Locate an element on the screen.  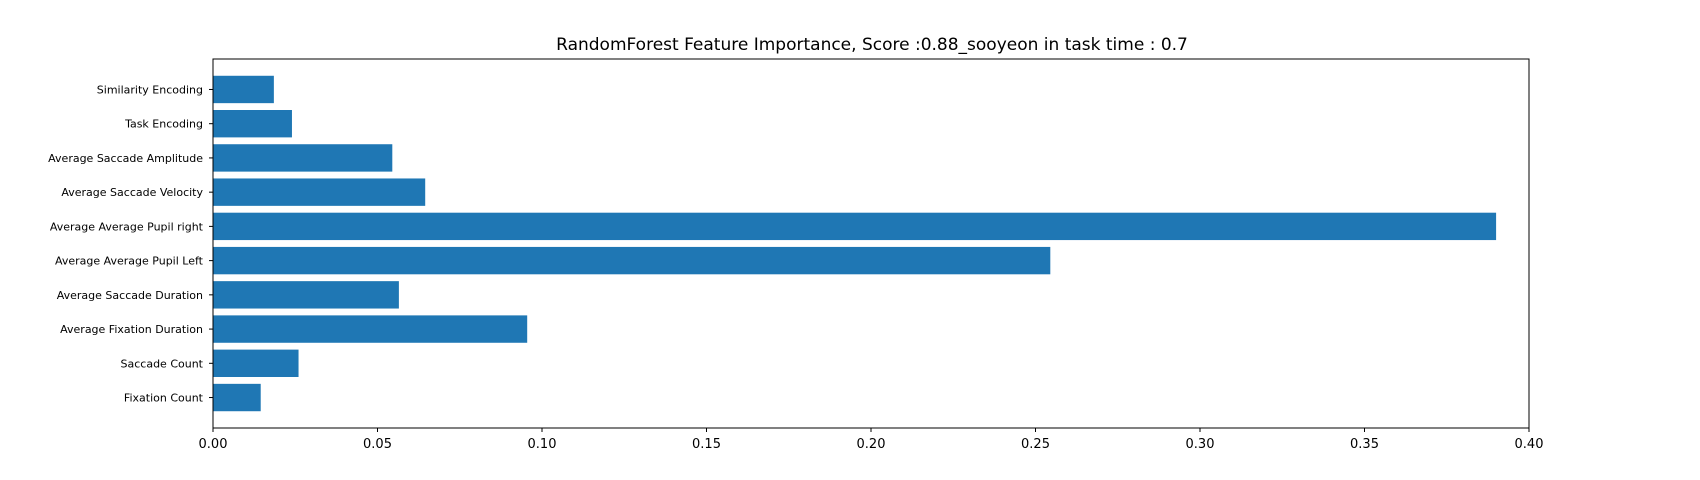
bar-average-fixation-duration is located at coordinates (370, 329).